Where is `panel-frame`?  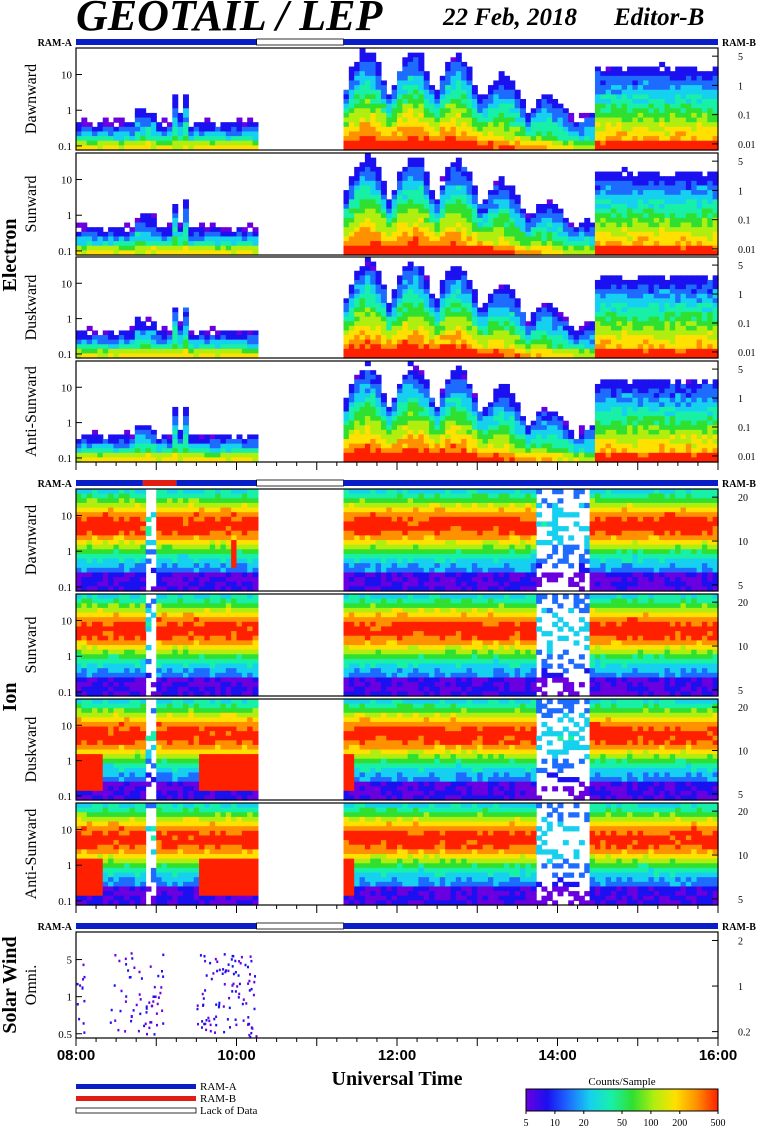 panel-frame is located at coordinates (397, 204).